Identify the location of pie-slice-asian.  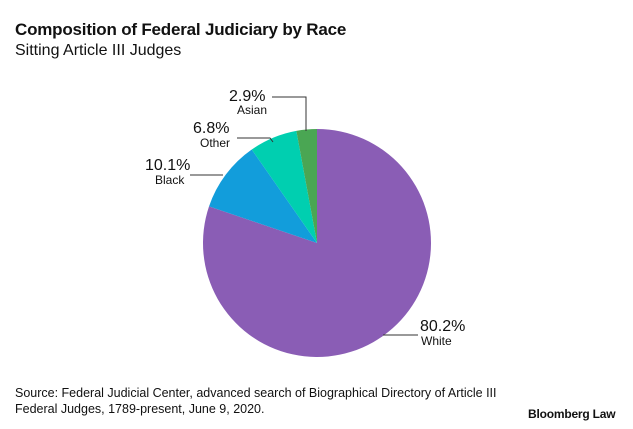
(306, 186).